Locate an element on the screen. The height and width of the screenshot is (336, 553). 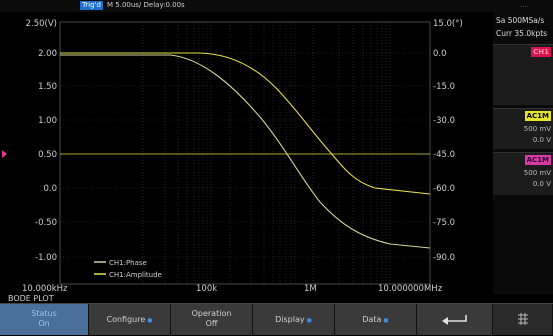
channel-3-badge: AC1M is located at coordinates (537, 160).